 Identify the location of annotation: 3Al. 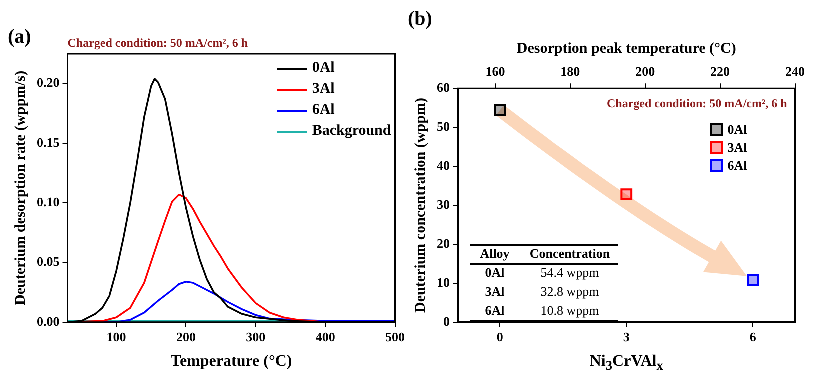
(495, 292).